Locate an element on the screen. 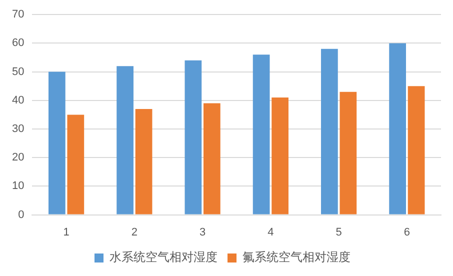 The height and width of the screenshot is (276, 453). x-tick-label: 2 is located at coordinates (134, 232).